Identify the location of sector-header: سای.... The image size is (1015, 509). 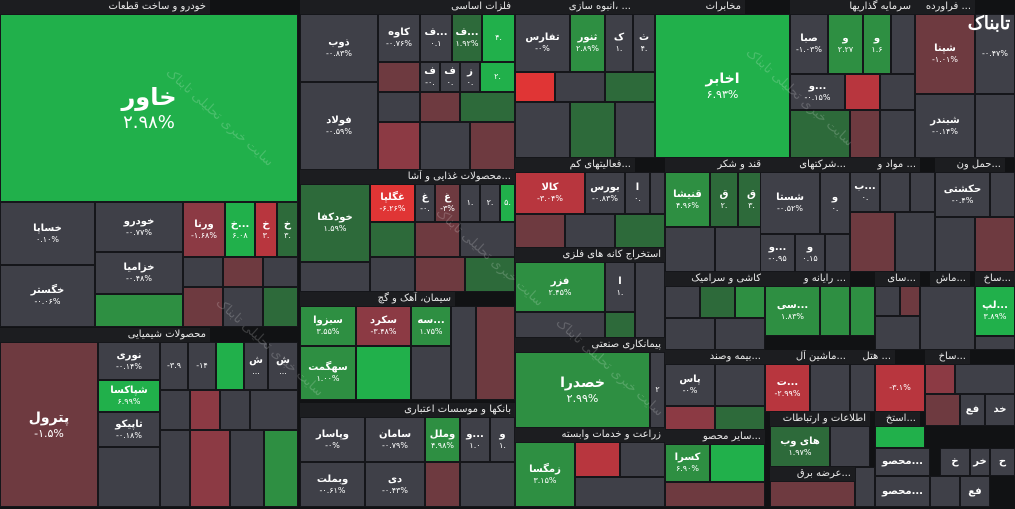
(897, 279).